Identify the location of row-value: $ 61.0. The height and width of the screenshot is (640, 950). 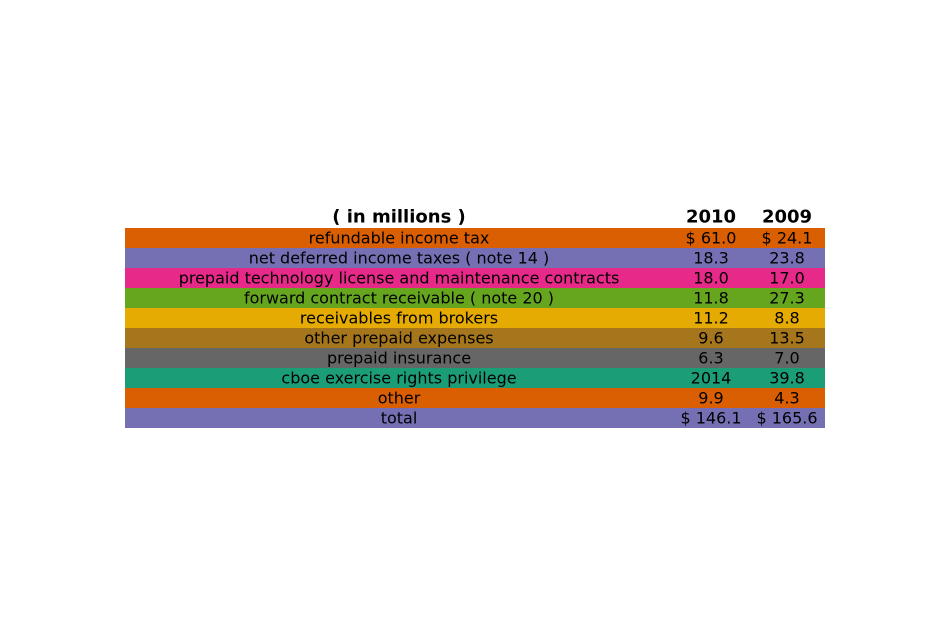
(711, 238).